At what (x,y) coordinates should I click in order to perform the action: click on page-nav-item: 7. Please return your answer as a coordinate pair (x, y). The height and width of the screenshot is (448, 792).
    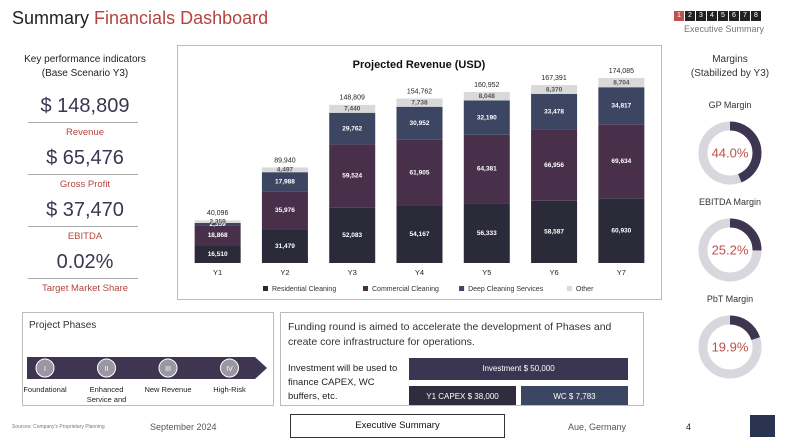
    Looking at the image, I should click on (745, 16).